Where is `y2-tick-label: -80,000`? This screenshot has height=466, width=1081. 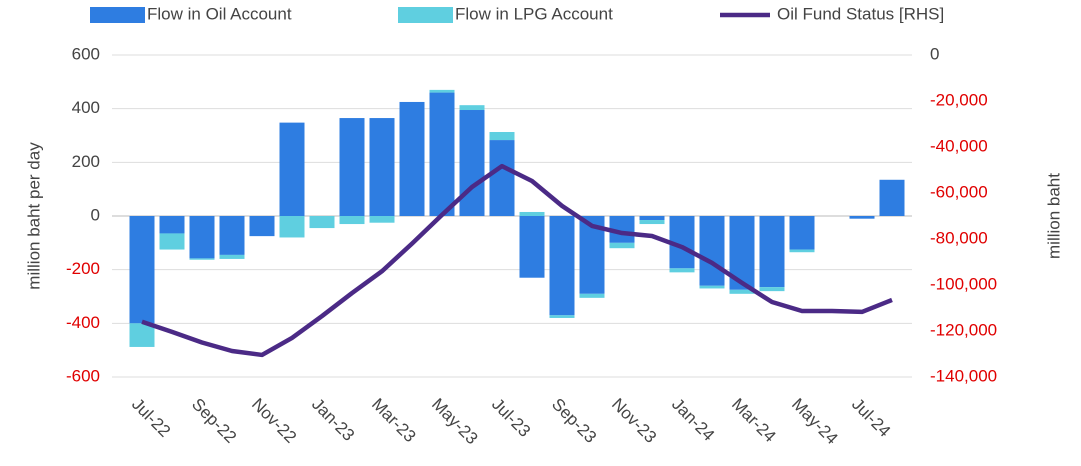 y2-tick-label: -80,000 is located at coordinates (959, 237).